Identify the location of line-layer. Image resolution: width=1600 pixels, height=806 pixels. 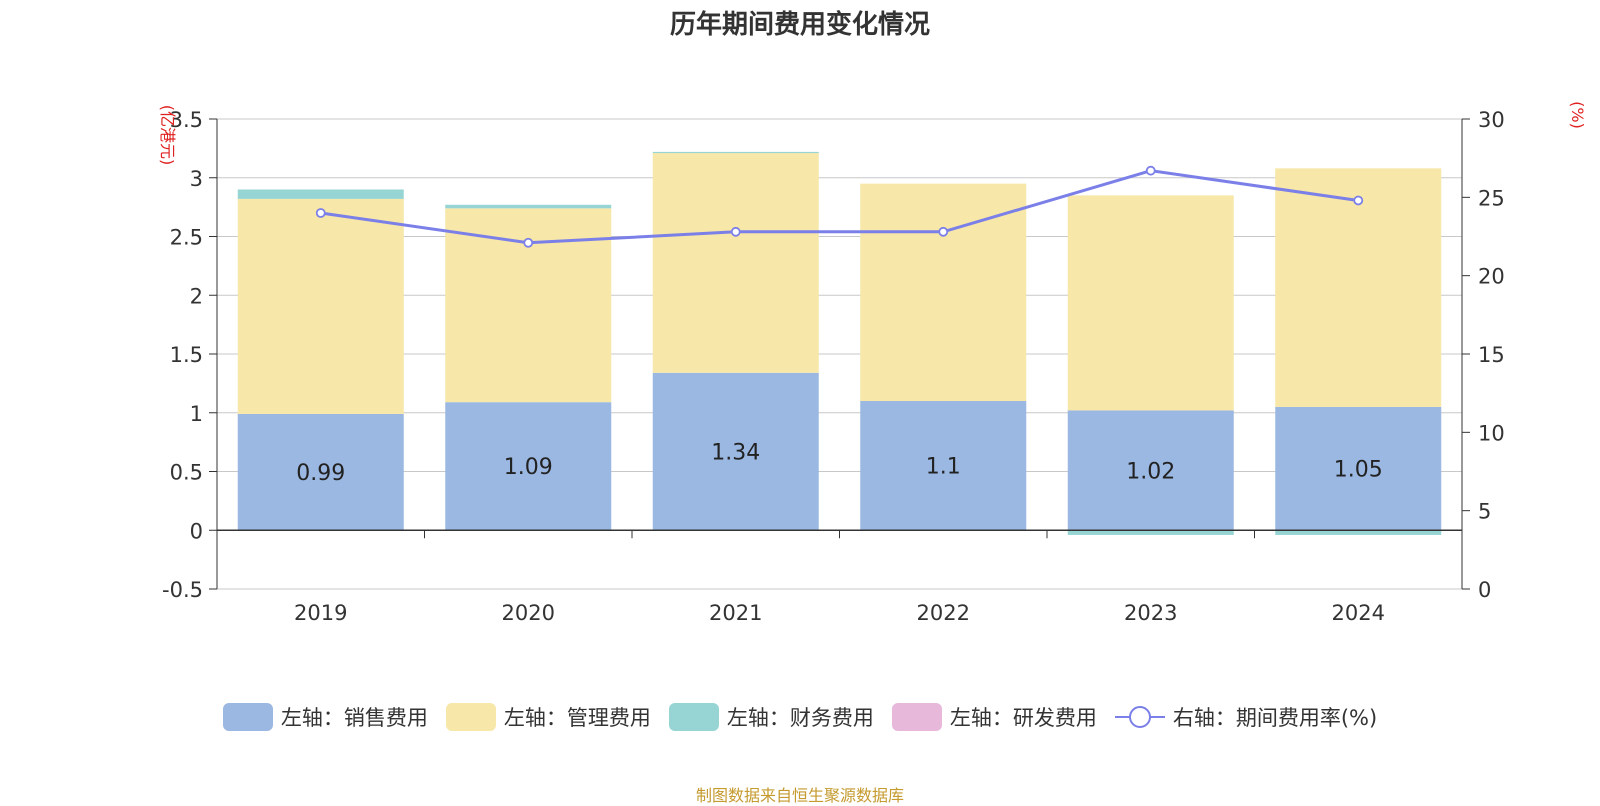
(839, 206).